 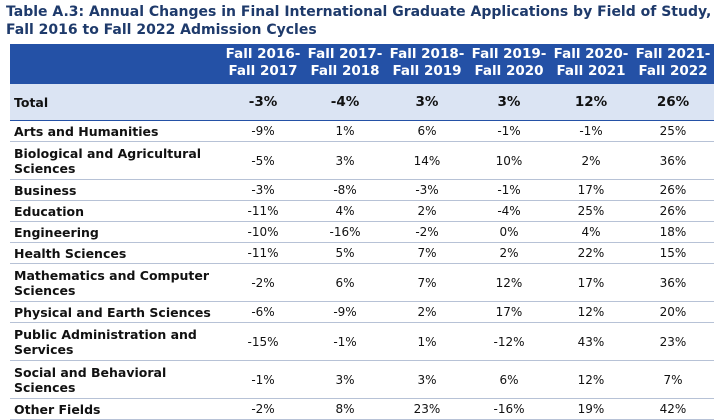 What do you see at coordinates (116, 211) in the screenshot?
I see `field-name: Education` at bounding box center [116, 211].